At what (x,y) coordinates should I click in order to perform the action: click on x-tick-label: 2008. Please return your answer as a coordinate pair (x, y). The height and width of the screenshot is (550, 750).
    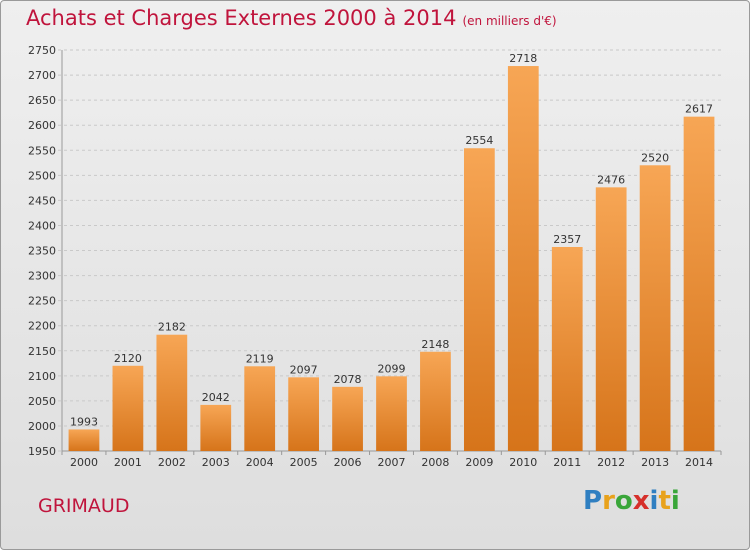
    Looking at the image, I should click on (435, 462).